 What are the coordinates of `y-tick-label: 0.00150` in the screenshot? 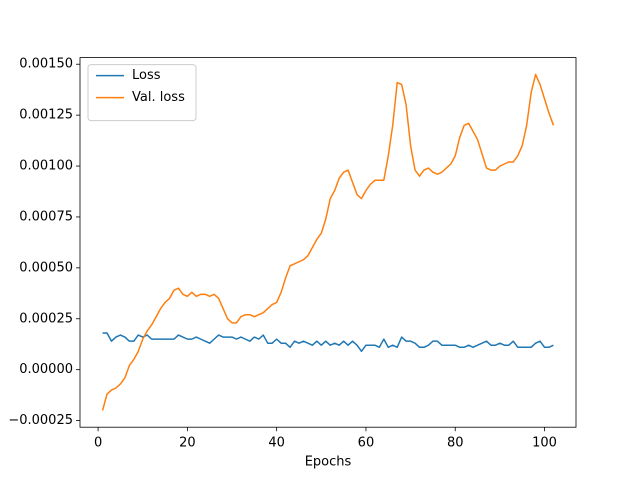 It's located at (46, 64).